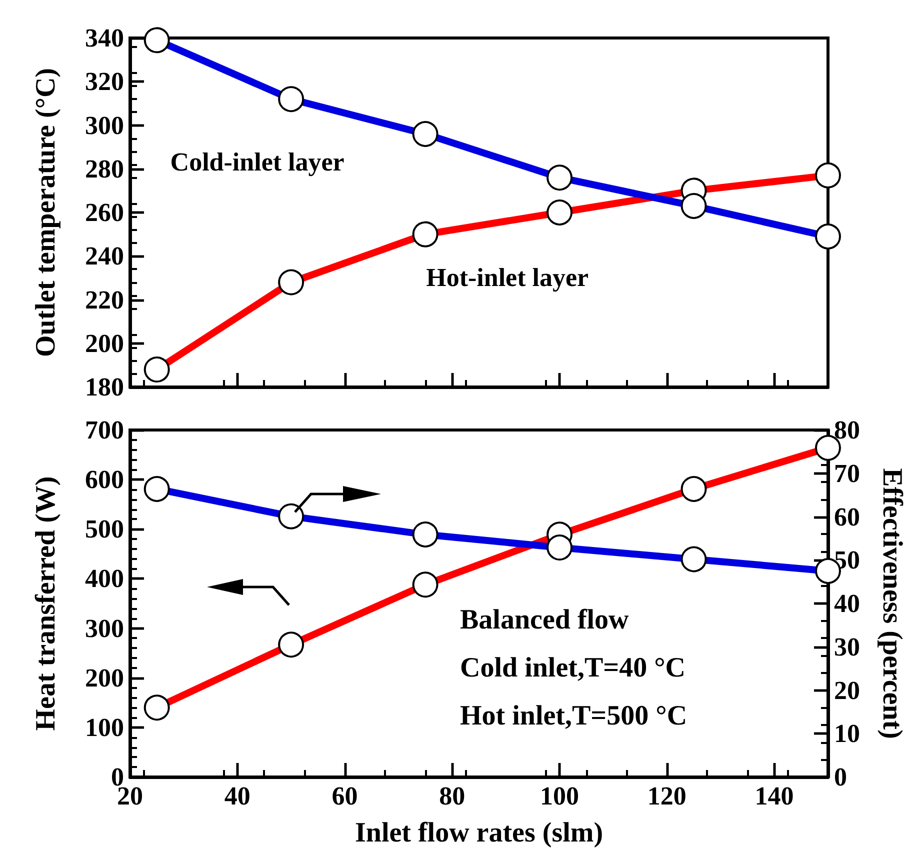 This screenshot has height=863, width=924. Describe the element at coordinates (574, 716) in the screenshot. I see `annotation: Hot inlet,T=500 °C` at that location.